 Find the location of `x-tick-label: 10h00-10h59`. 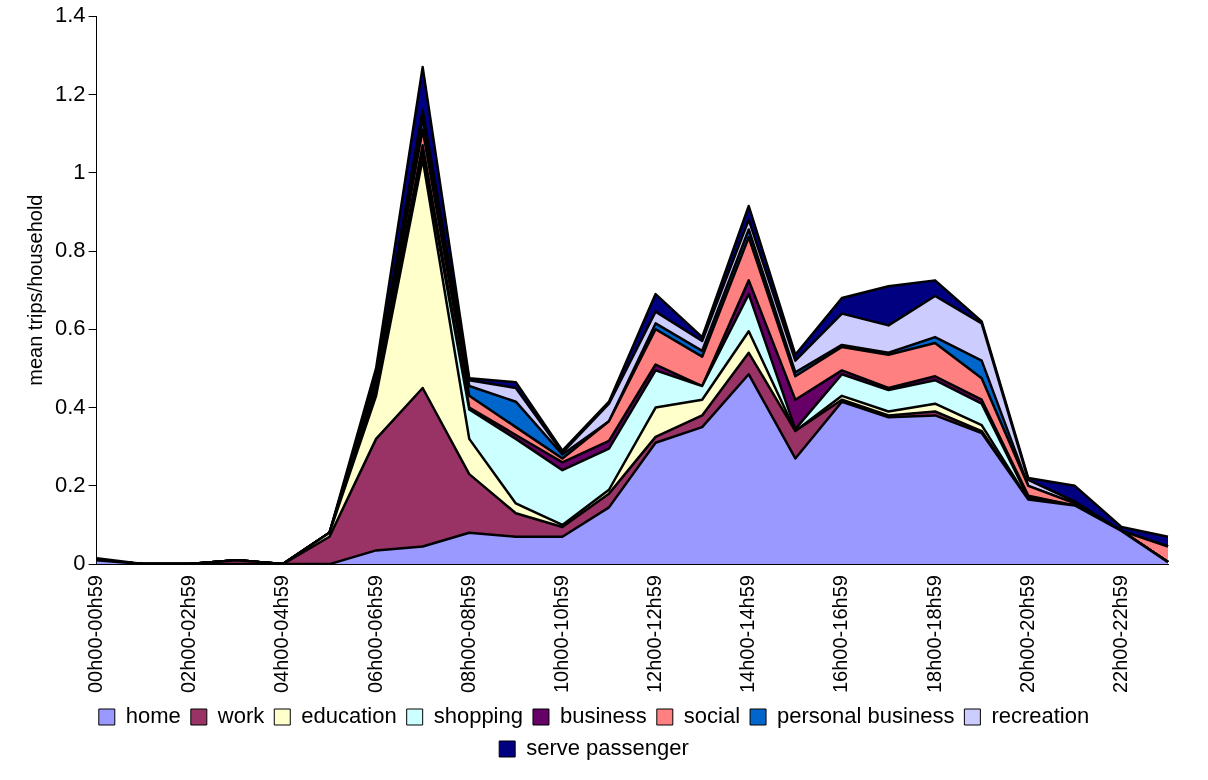

x-tick-label: 10h00-10h59 is located at coordinates (560, 634).